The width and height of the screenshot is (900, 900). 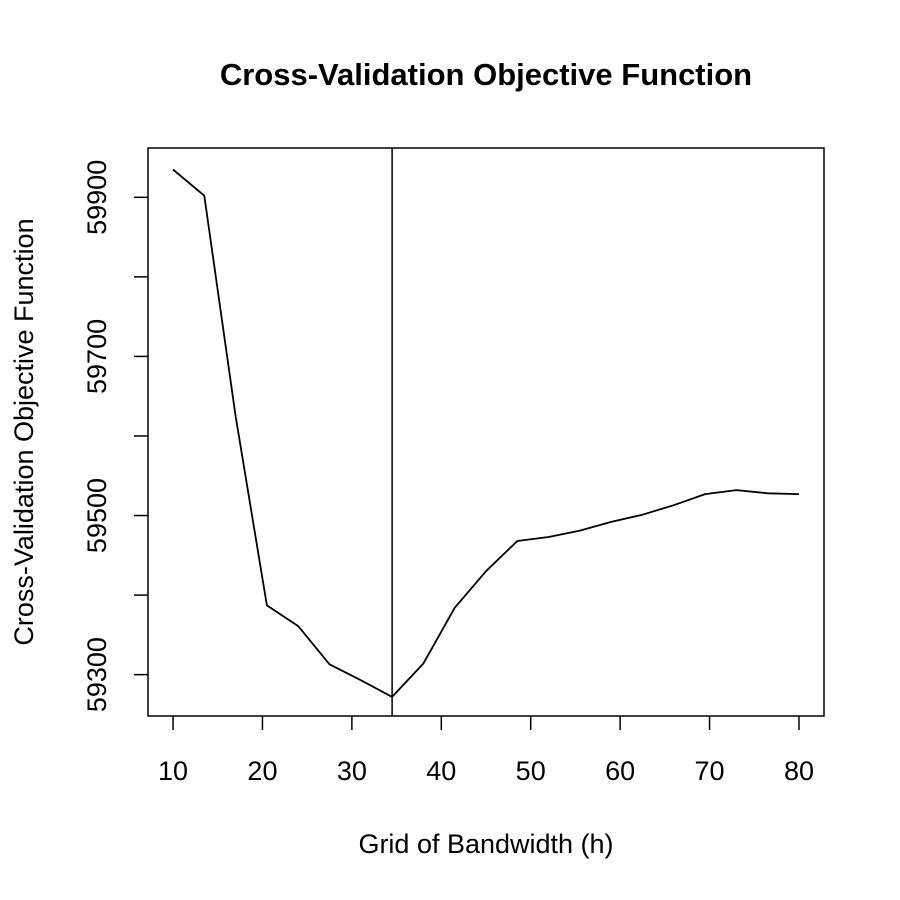 What do you see at coordinates (486, 74) in the screenshot?
I see `chart-title: Cross-Validation Objective Function` at bounding box center [486, 74].